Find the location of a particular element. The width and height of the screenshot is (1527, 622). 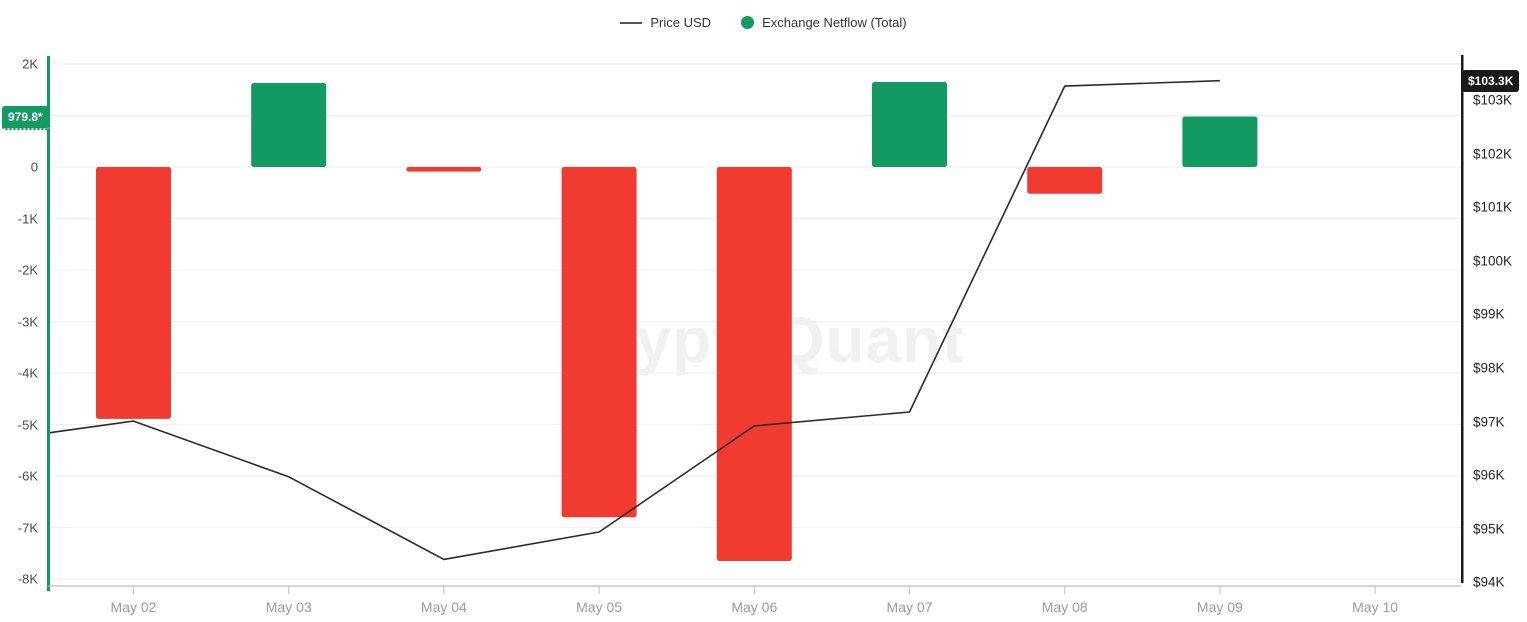

circle-swatch-icon is located at coordinates (748, 22).